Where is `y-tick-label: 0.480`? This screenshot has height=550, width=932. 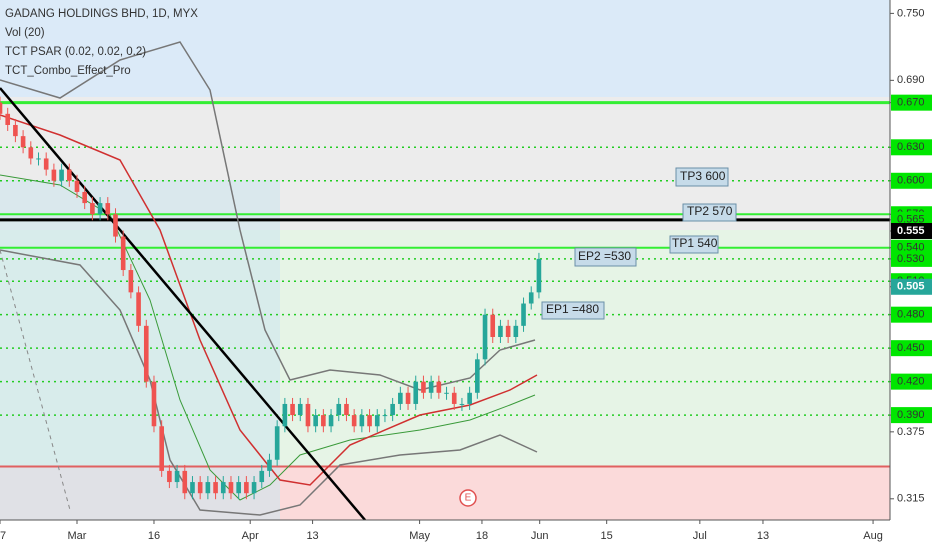 y-tick-label: 0.480 is located at coordinates (911, 315).